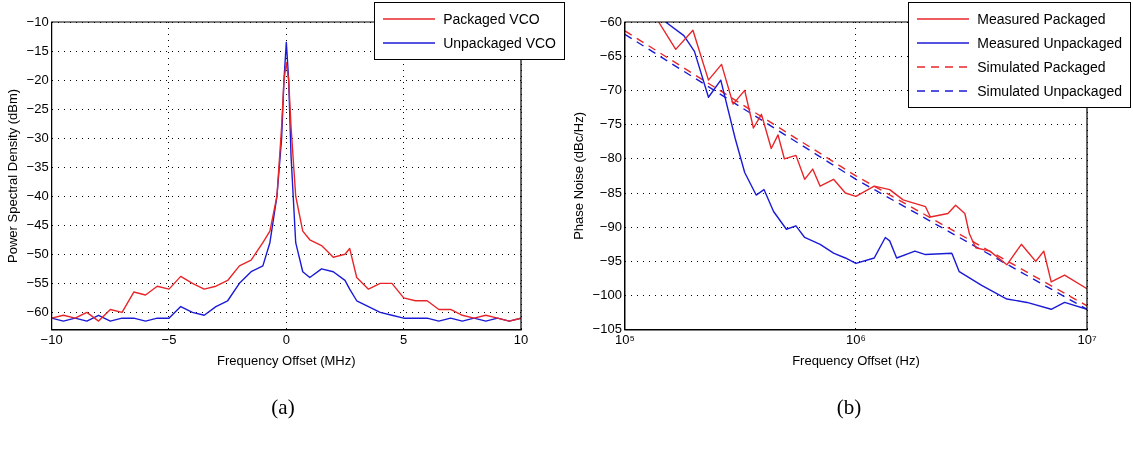 The image size is (1133, 471). What do you see at coordinates (856, 340) in the screenshot?
I see `x-tick-label: 10⁶` at bounding box center [856, 340].